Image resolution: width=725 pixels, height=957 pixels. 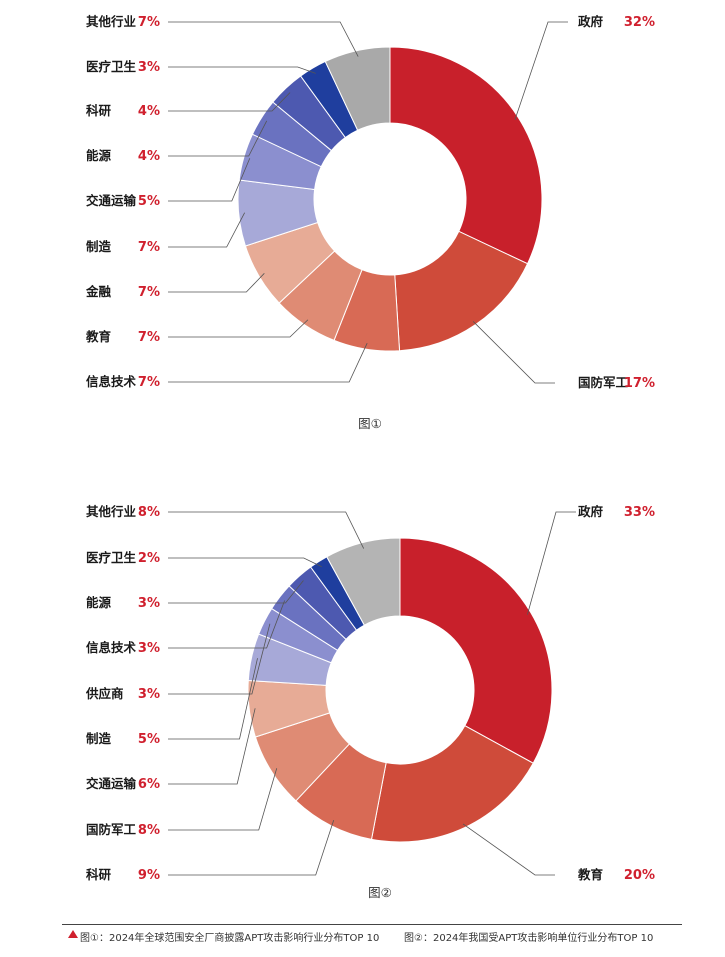 I want to click on chart1-value-6: 5%, so click(x=149, y=201).